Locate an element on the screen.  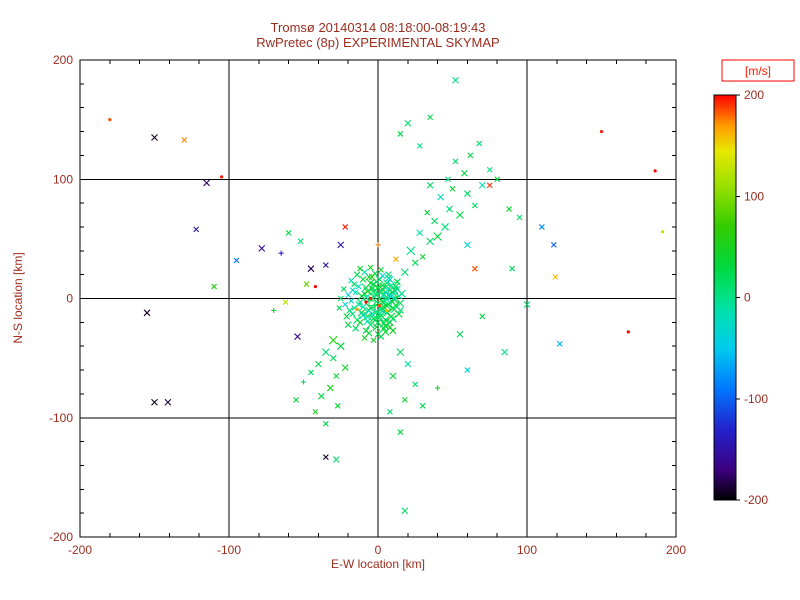
colorbar-tick-label: 200 is located at coordinates (754, 95).